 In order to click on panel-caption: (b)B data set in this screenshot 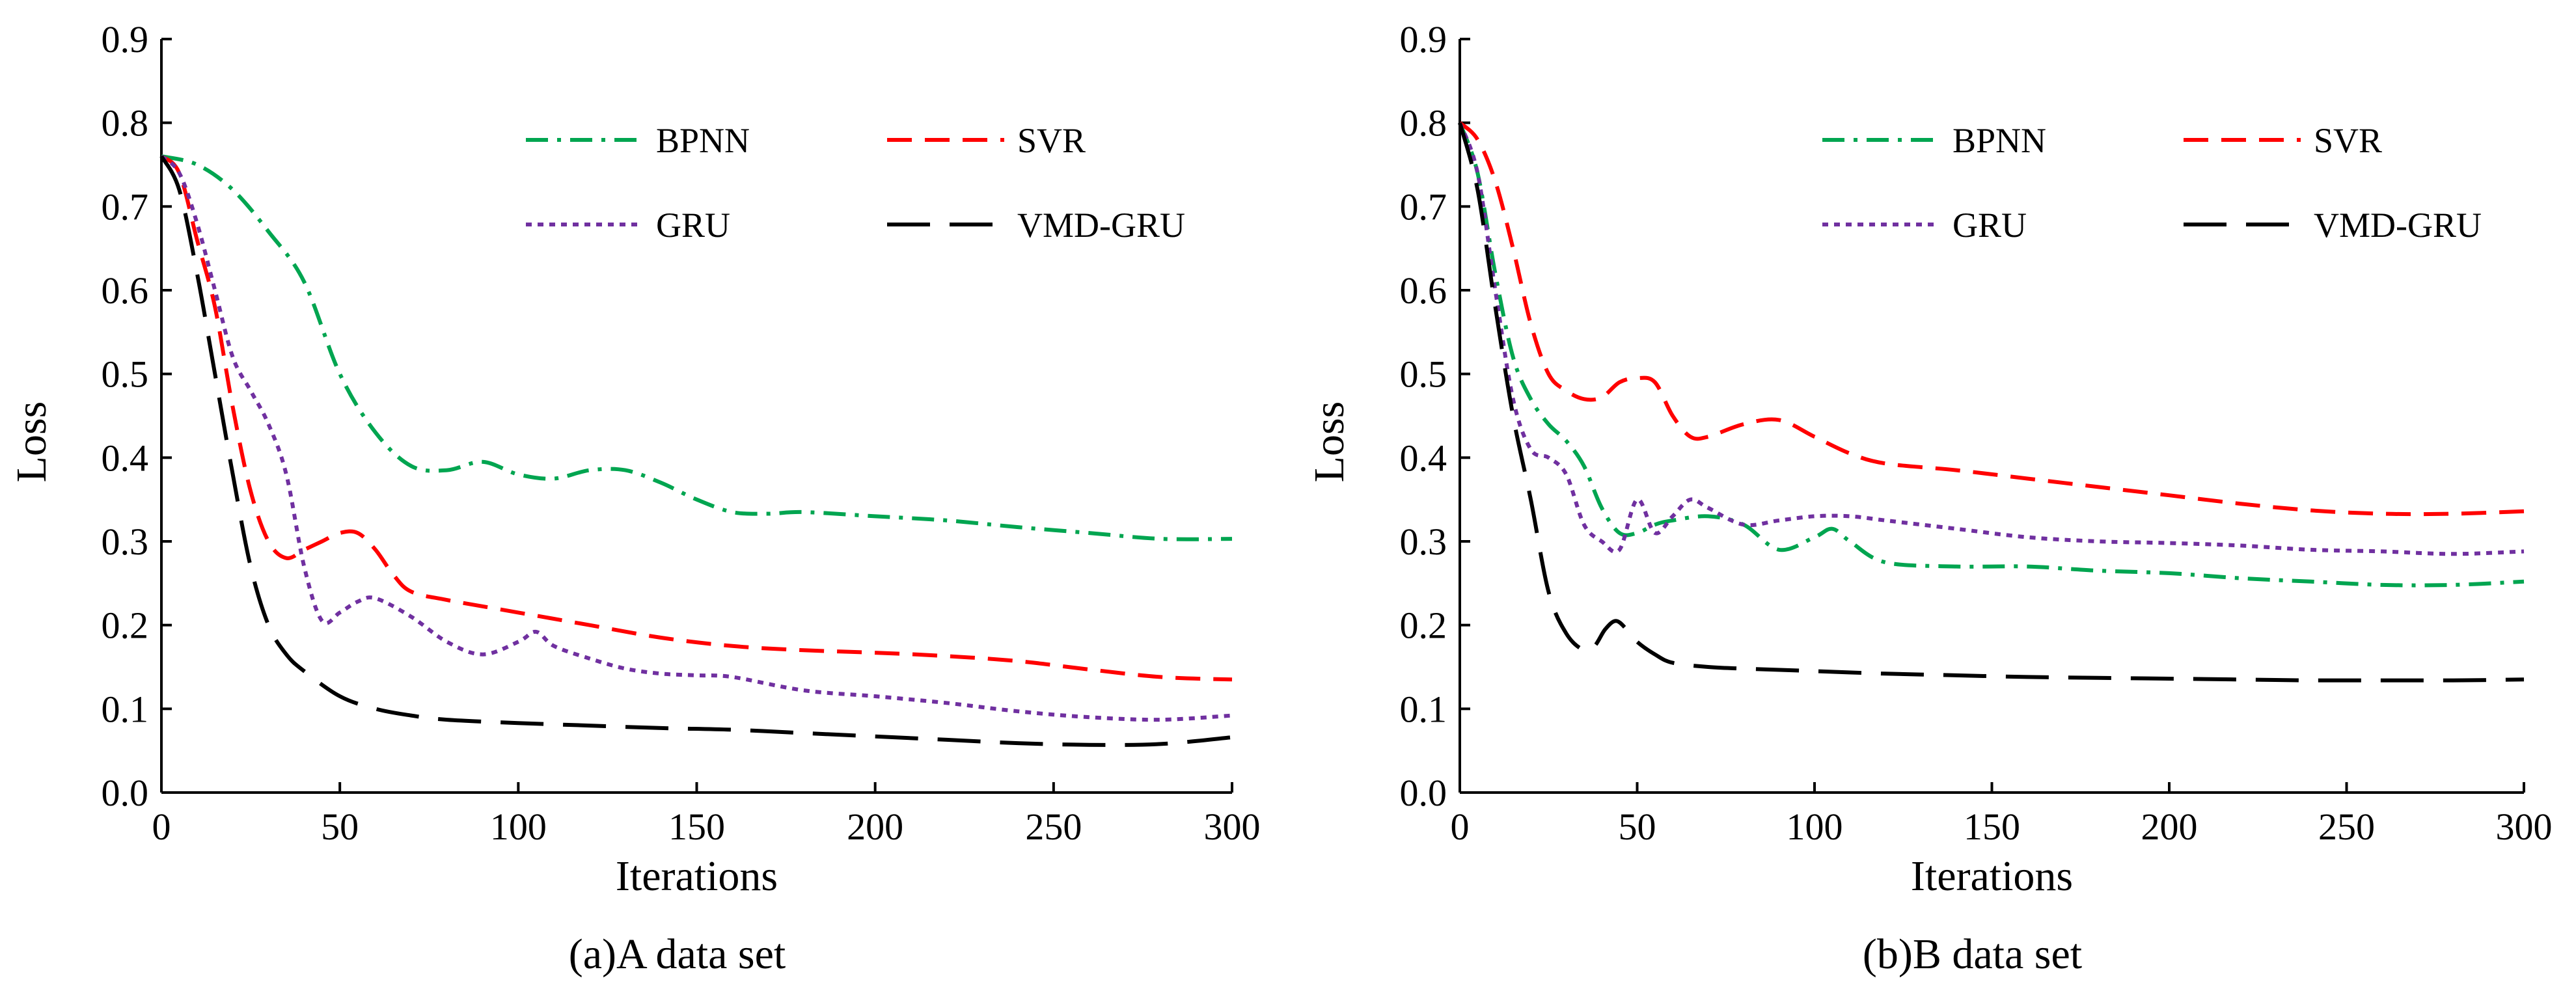, I will do `click(1973, 954)`.